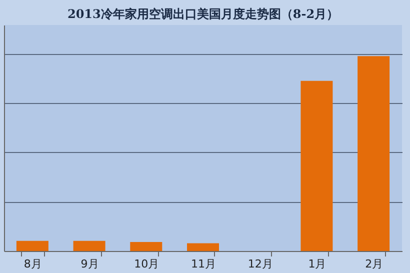  What do you see at coordinates (317, 264) in the screenshot?
I see `x-tick-label: 1月` at bounding box center [317, 264].